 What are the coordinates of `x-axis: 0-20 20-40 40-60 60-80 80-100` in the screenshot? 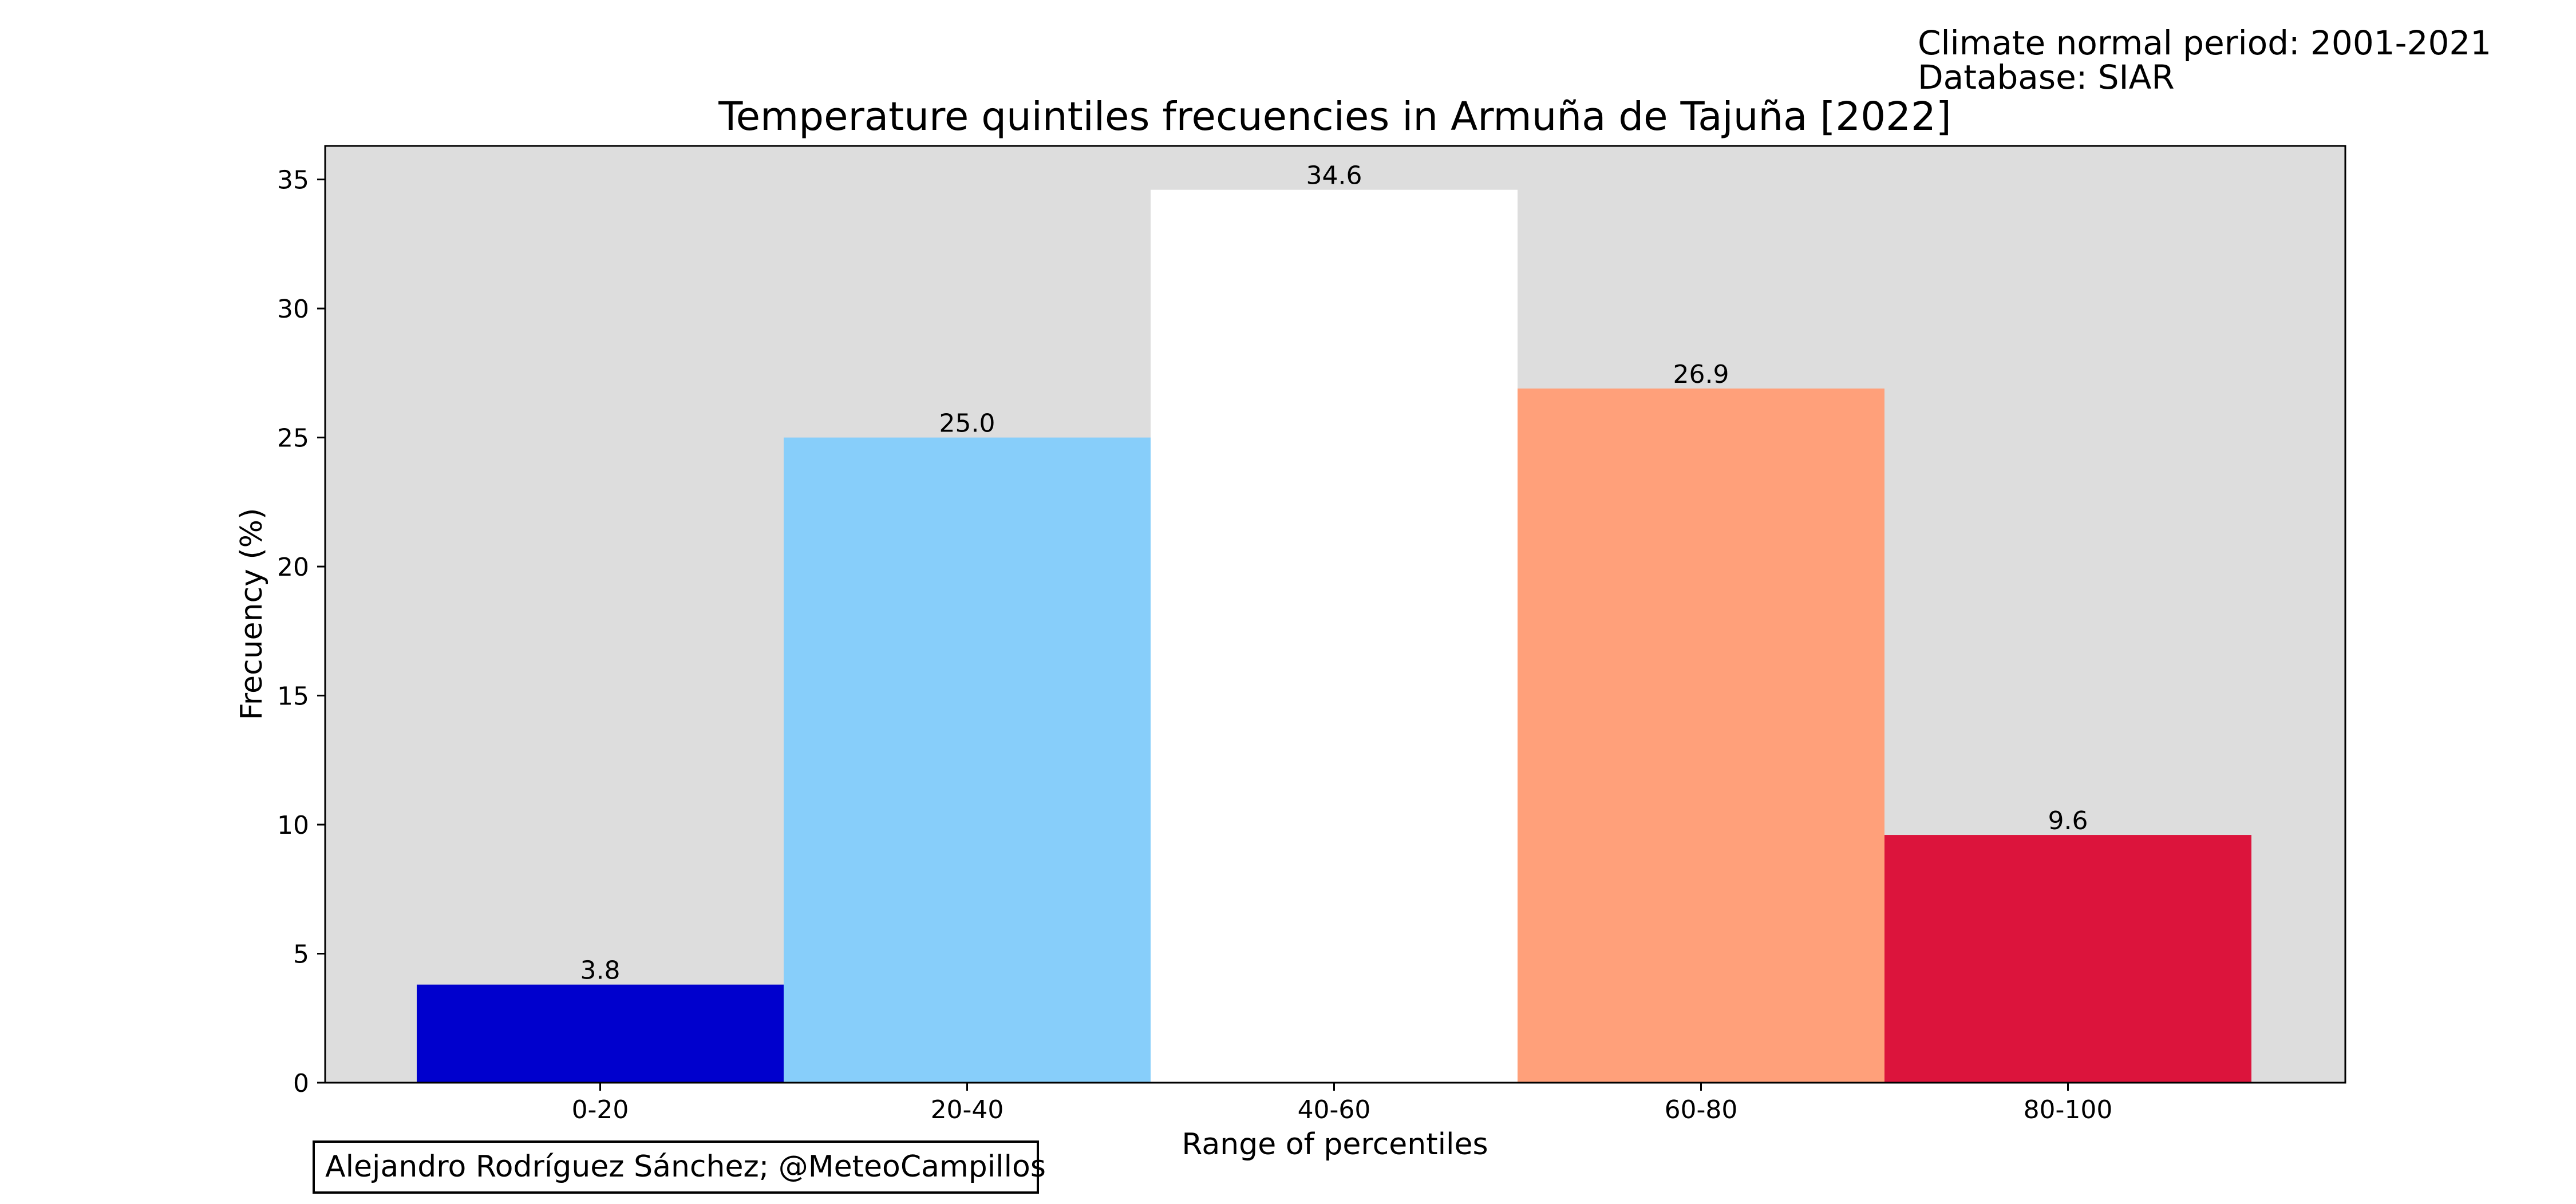 It's located at (1342, 1103).